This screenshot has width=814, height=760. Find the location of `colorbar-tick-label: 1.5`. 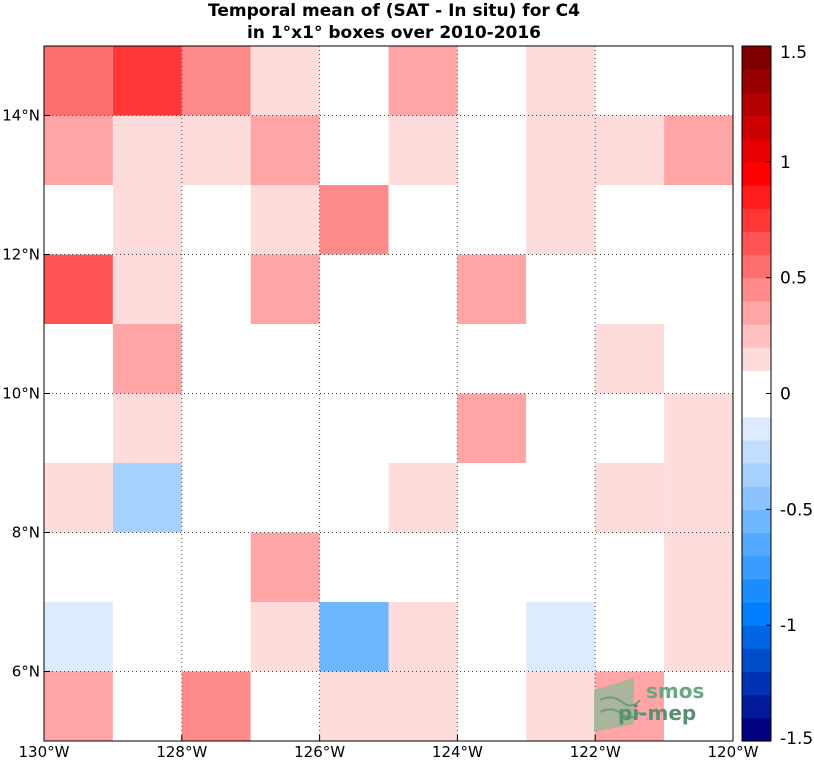

colorbar-tick-label: 1.5 is located at coordinates (793, 53).